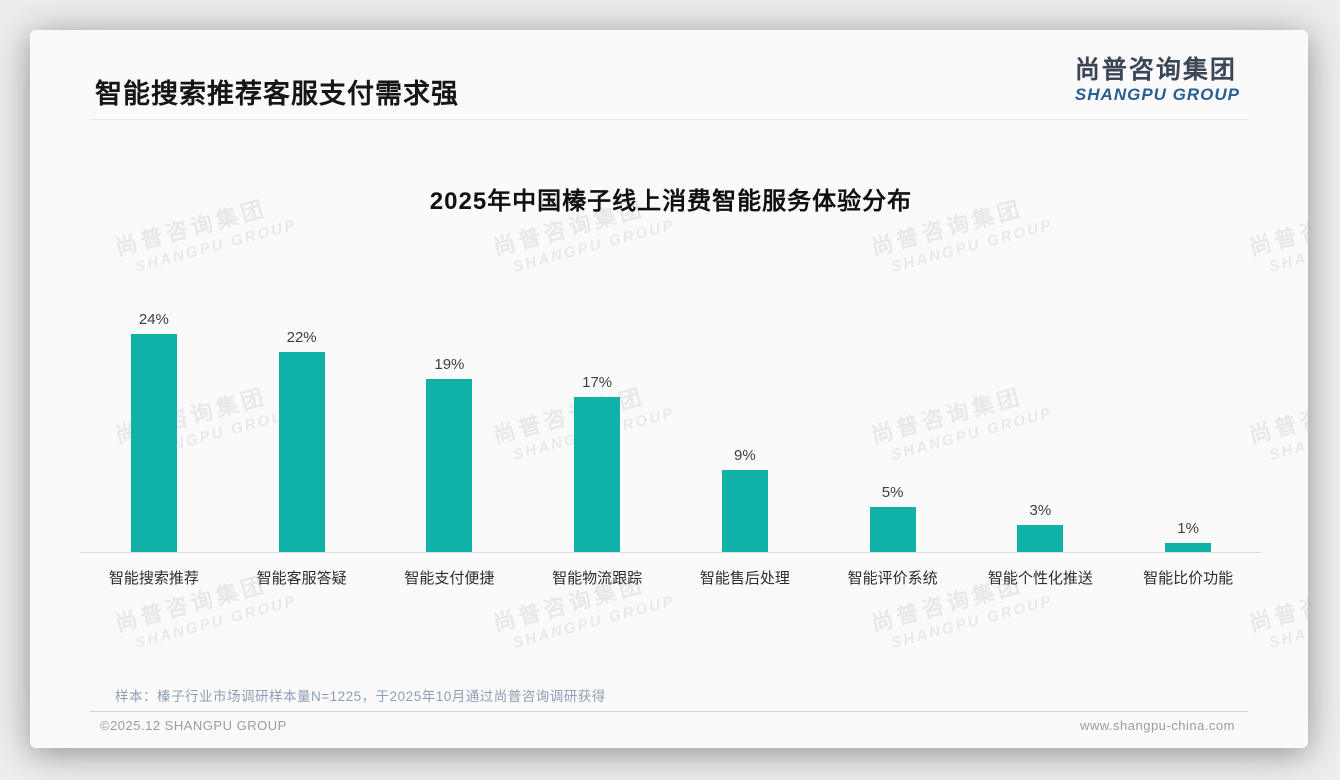 The height and width of the screenshot is (780, 1340). Describe the element at coordinates (360, 696) in the screenshot. I see `sample-note: 样本：榛子行业市场调研样本量N=1225，于2025年10月通过尚普咨询调研获得` at that location.